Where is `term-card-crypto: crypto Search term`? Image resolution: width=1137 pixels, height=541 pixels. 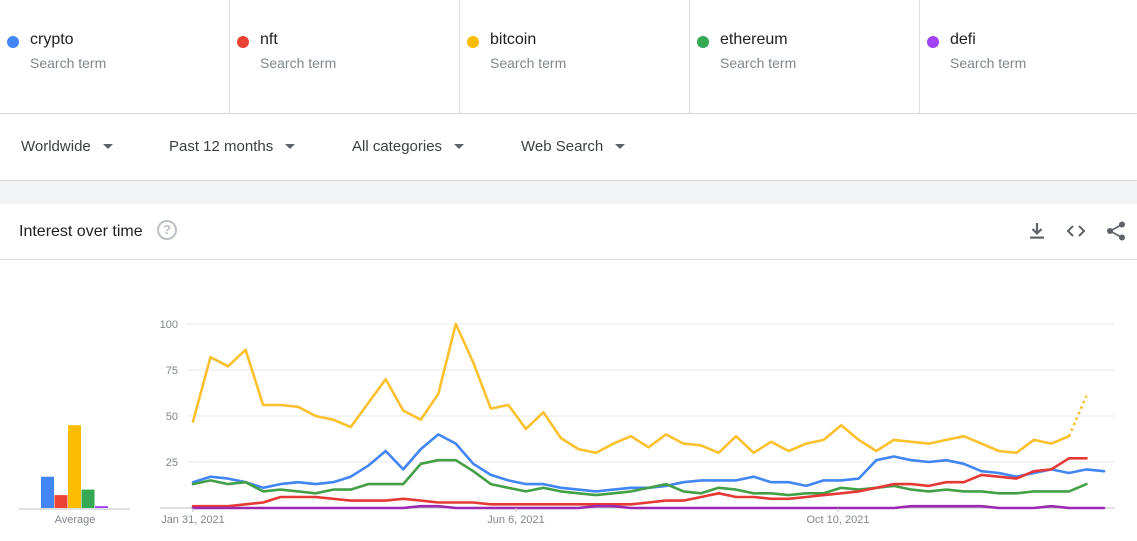 term-card-crypto: crypto Search term is located at coordinates (115, 57).